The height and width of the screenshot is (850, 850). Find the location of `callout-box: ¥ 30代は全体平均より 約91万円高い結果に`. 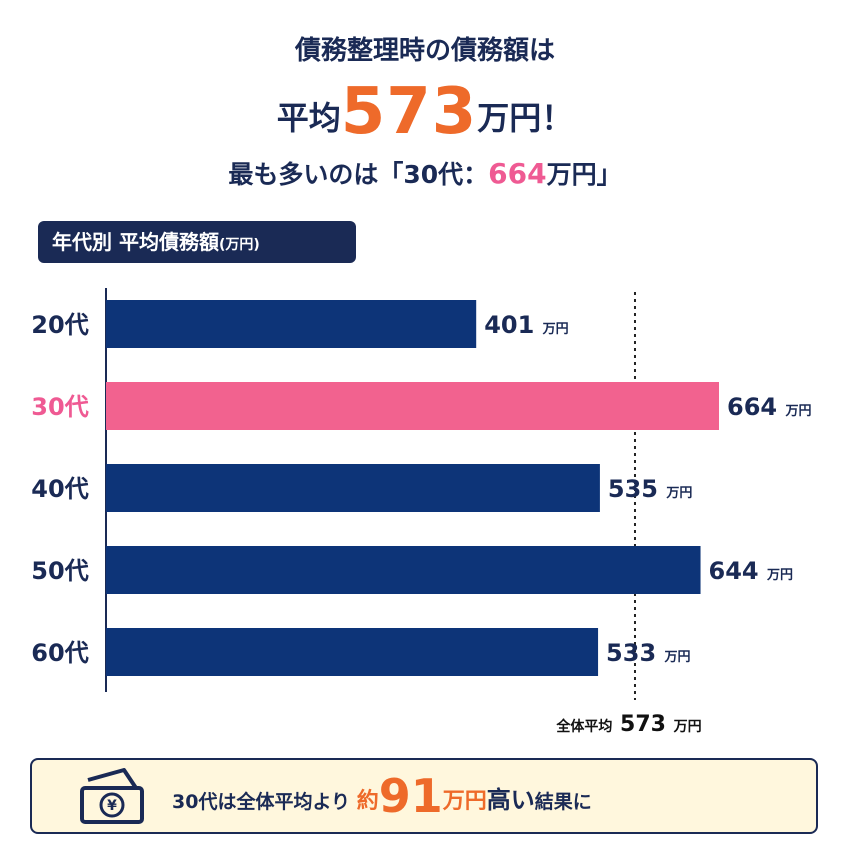

callout-box: ¥ 30代は全体平均より 約91万円高い結果に is located at coordinates (424, 796).